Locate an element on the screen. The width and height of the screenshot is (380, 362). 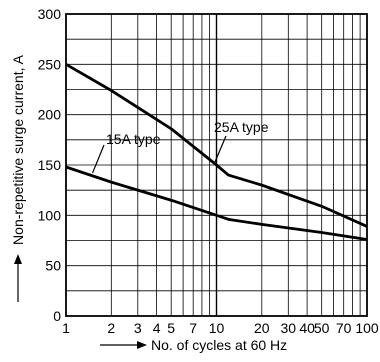
series-label-leader-15a is located at coordinates (98, 159).